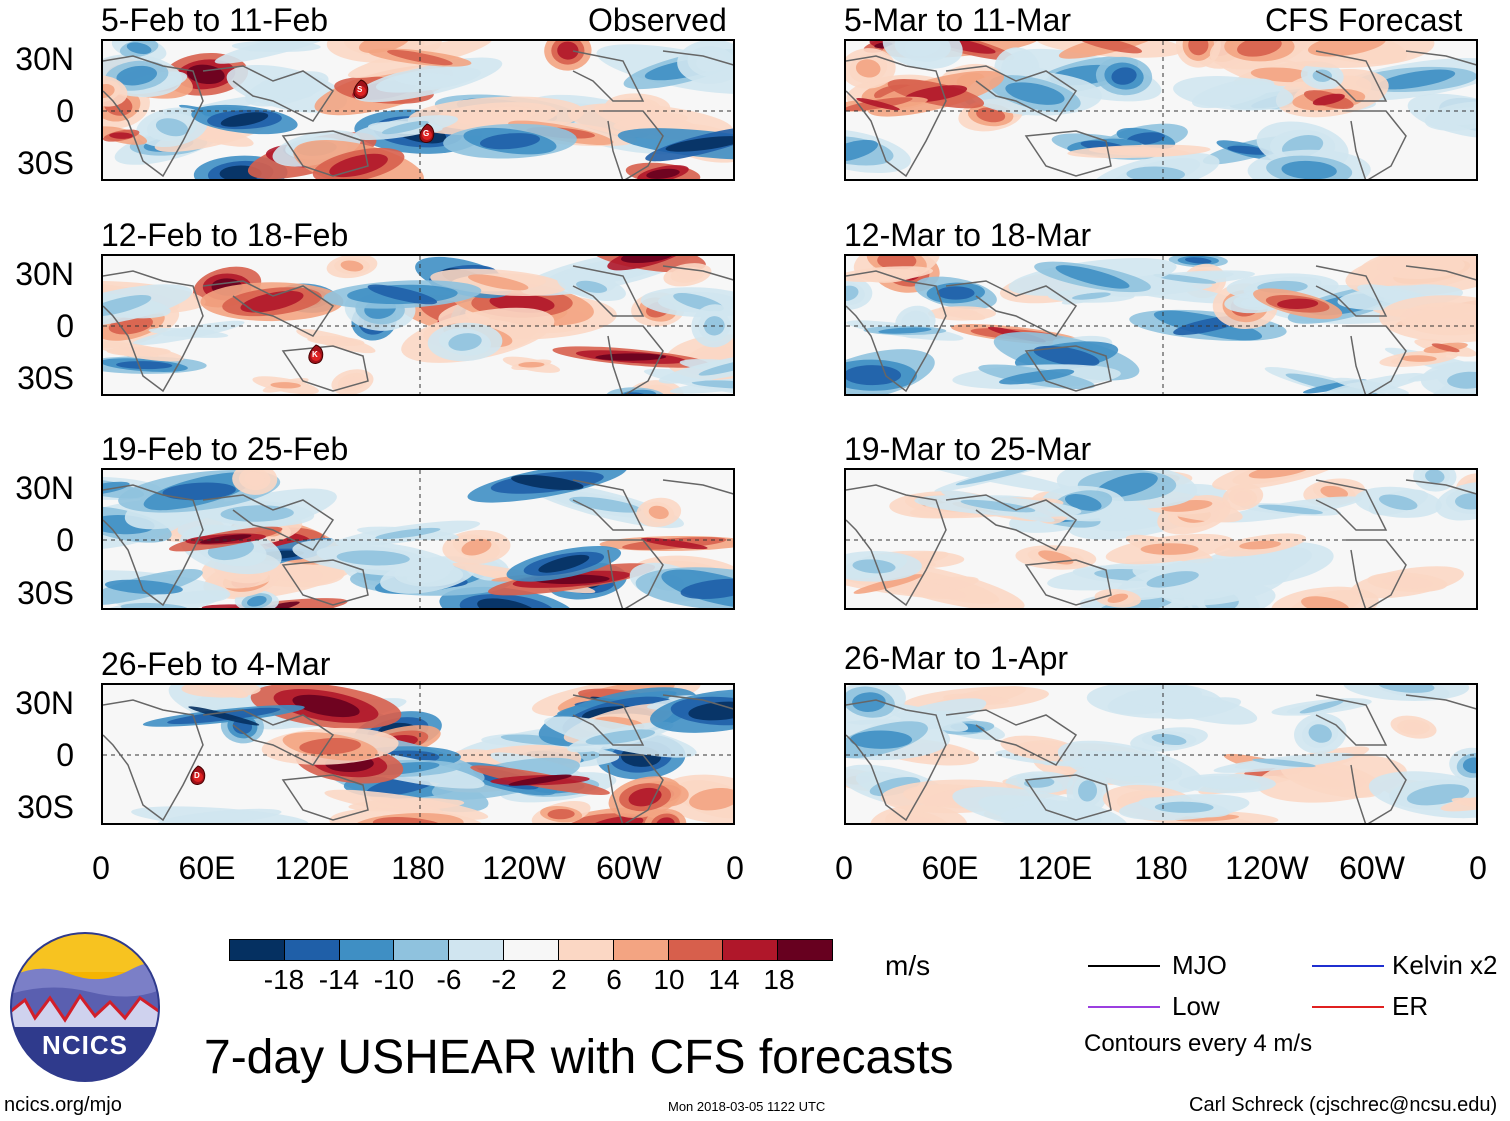  I want to click on legend-line-kelvin, so click(1348, 966).